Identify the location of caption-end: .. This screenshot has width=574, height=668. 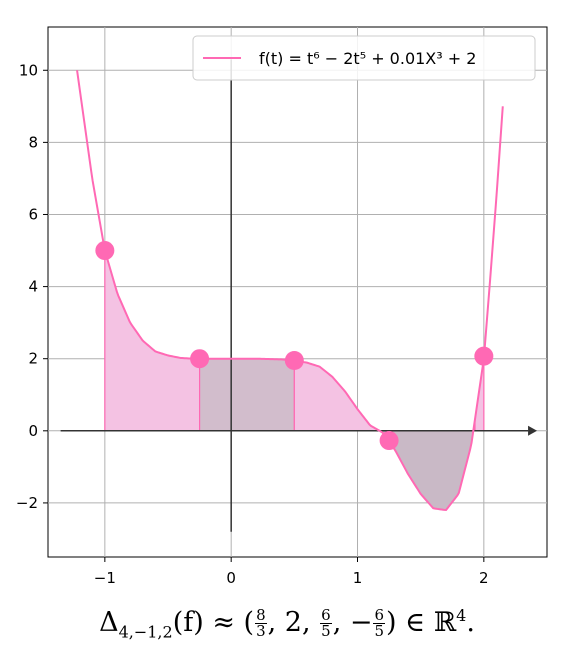
(470, 622).